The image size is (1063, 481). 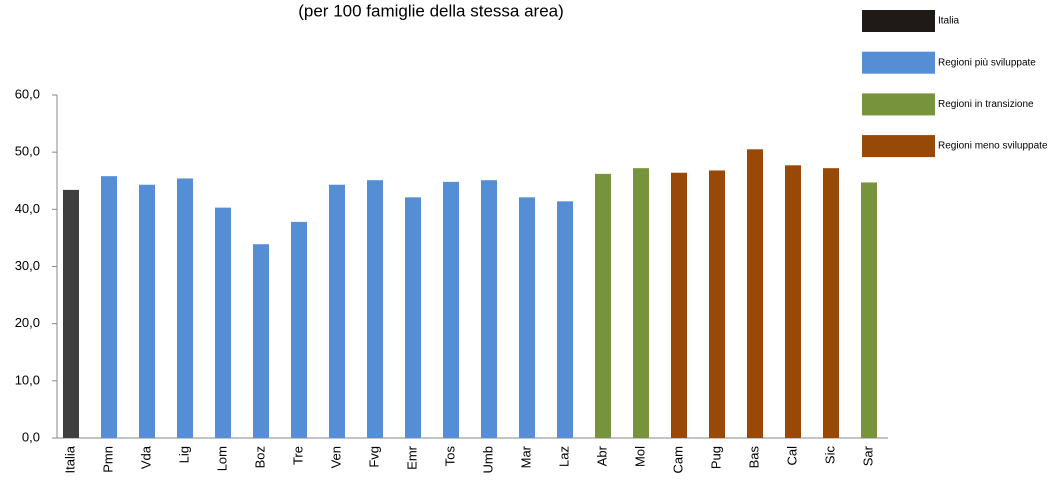 I want to click on legend-label: Regioni in transizione, so click(x=986, y=104).